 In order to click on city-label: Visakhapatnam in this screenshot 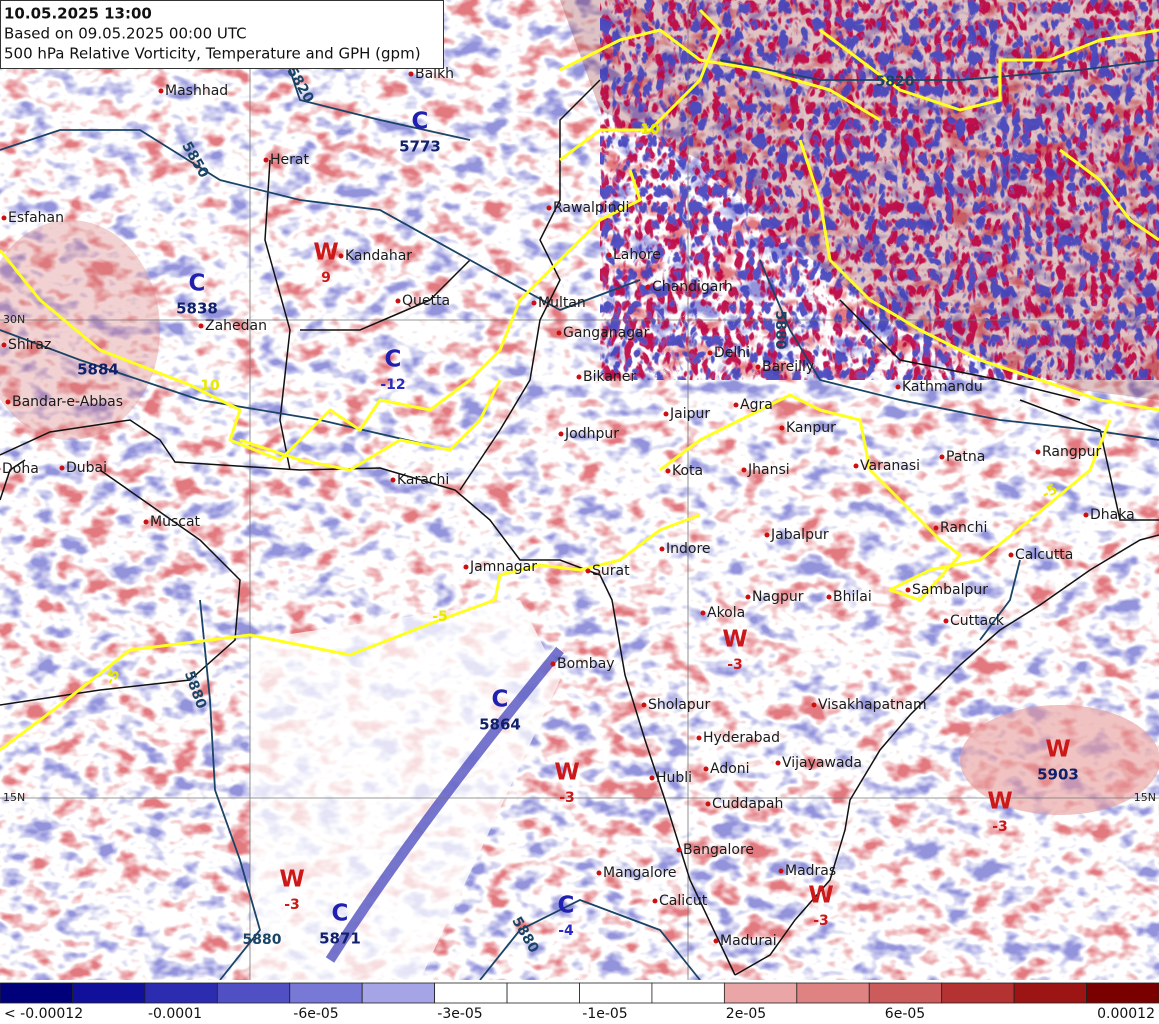, I will do `click(872, 705)`.